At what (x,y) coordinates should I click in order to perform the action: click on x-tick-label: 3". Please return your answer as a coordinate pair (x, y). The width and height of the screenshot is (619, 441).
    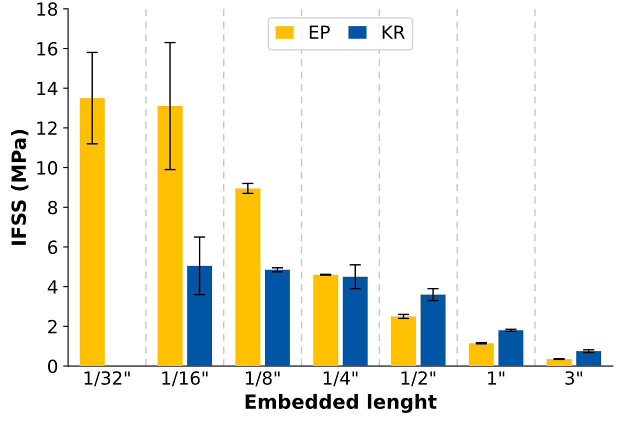
    Looking at the image, I should click on (573, 378).